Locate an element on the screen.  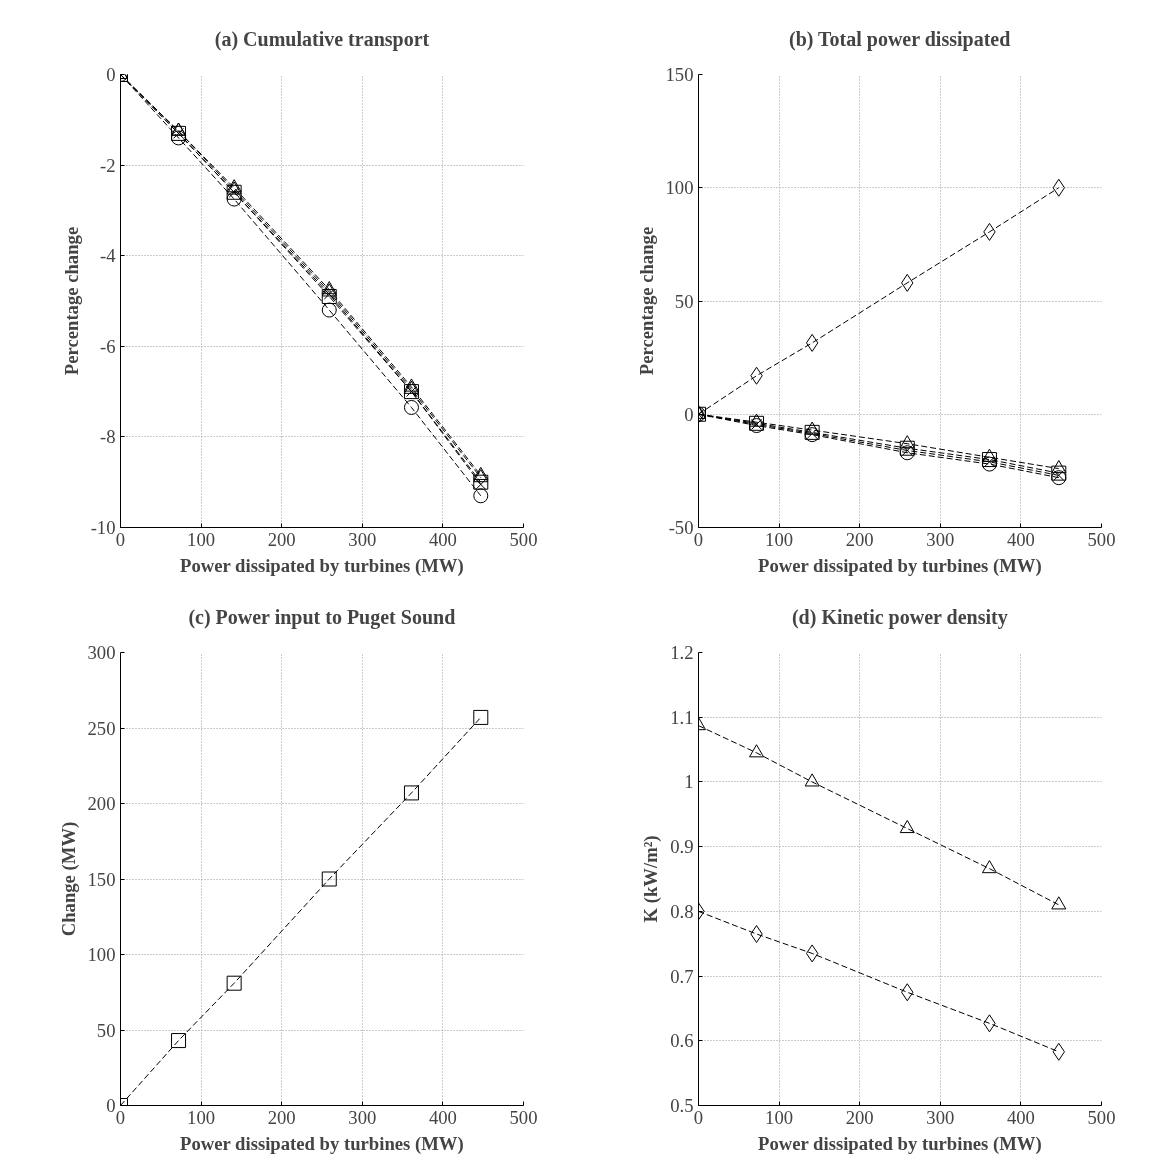
y-tick-label: 250 is located at coordinates (101, 728).